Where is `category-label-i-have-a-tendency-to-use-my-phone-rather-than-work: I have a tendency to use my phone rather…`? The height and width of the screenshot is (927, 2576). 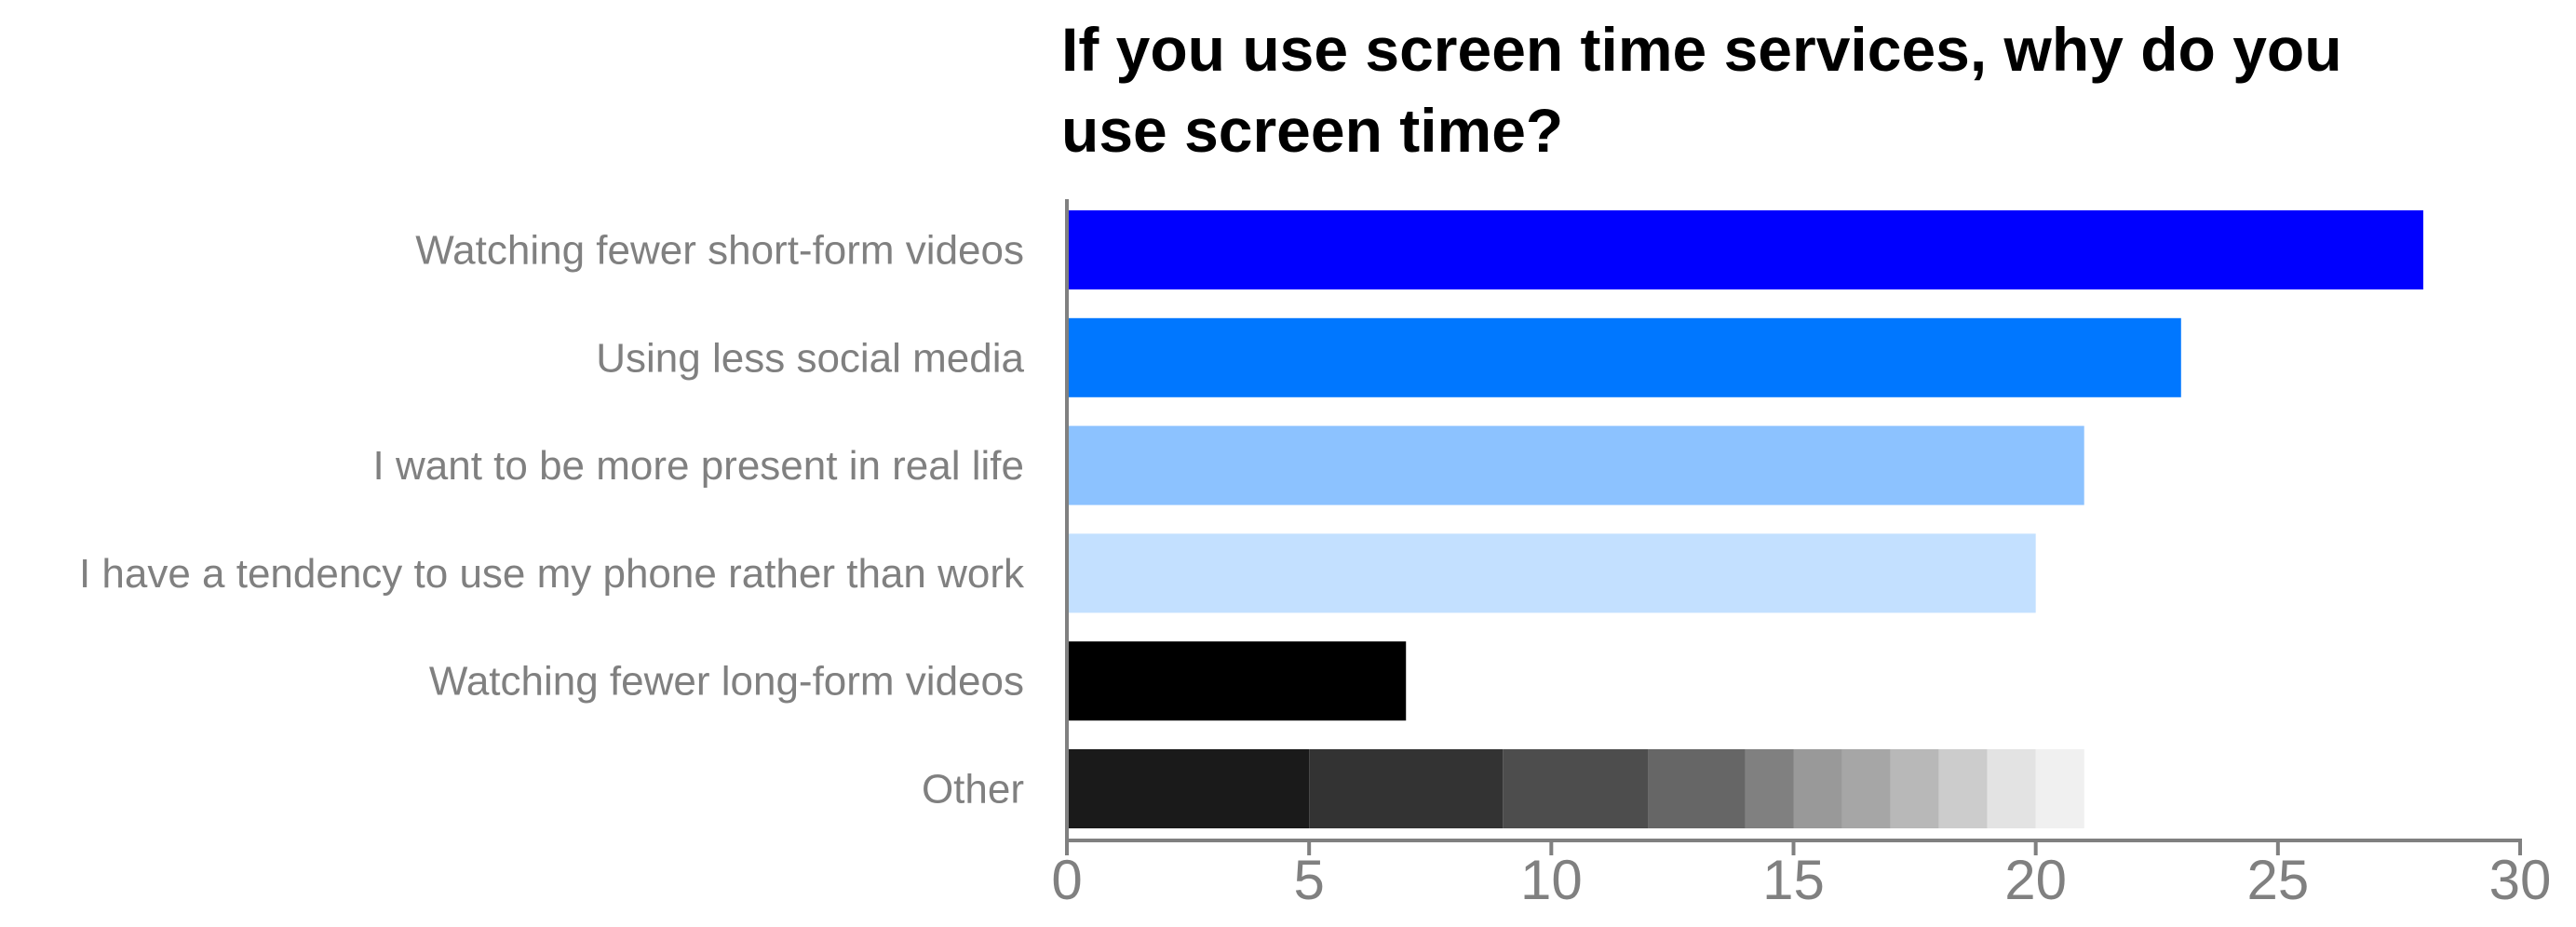
category-label-i-have-a-tendency-to-use-my-phone-rather-than-work: I have a tendency to use my phone rather… is located at coordinates (552, 574).